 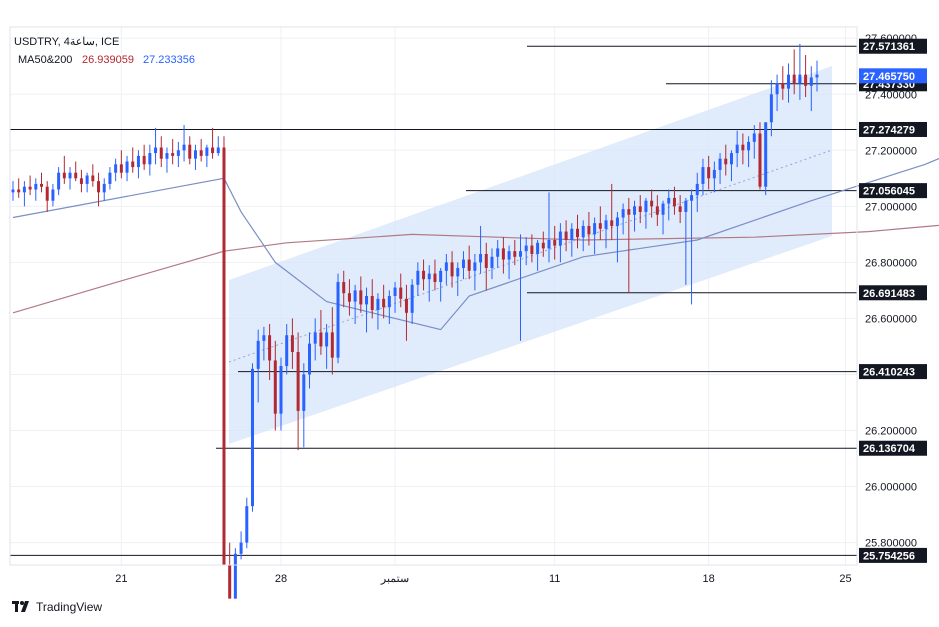 I want to click on tradingview-brand: TradingView, so click(x=57, y=607).